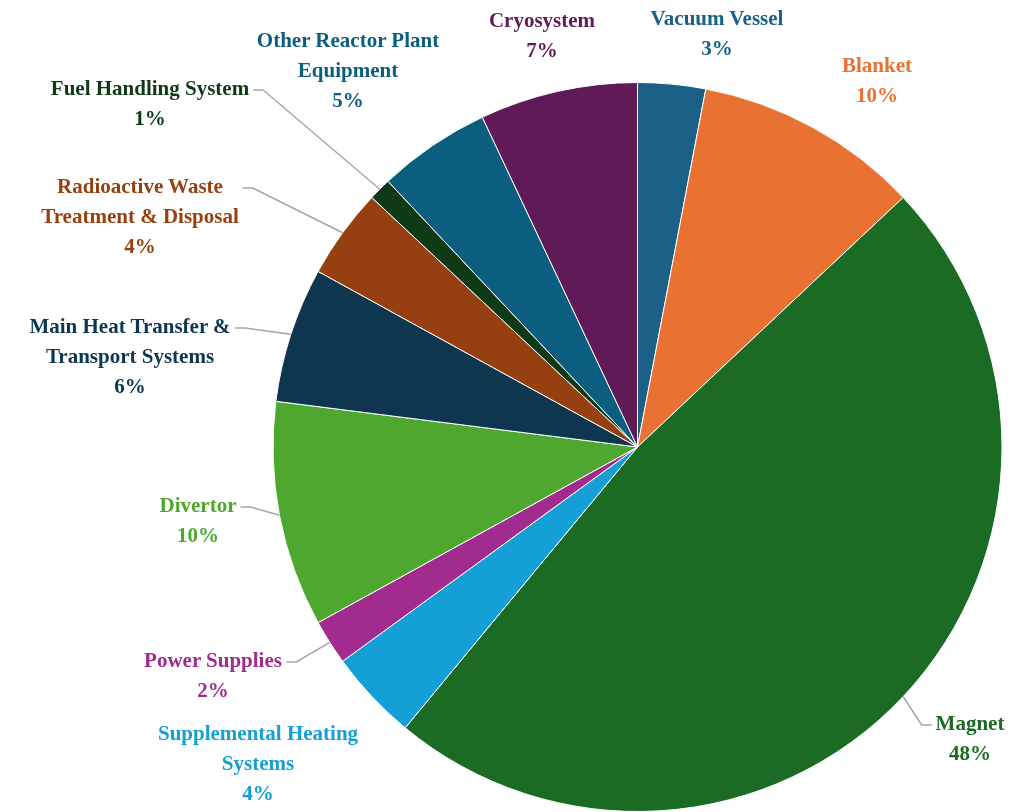 The height and width of the screenshot is (812, 1021). What do you see at coordinates (150, 88) in the screenshot?
I see `slice-label: Fuel Handling System` at bounding box center [150, 88].